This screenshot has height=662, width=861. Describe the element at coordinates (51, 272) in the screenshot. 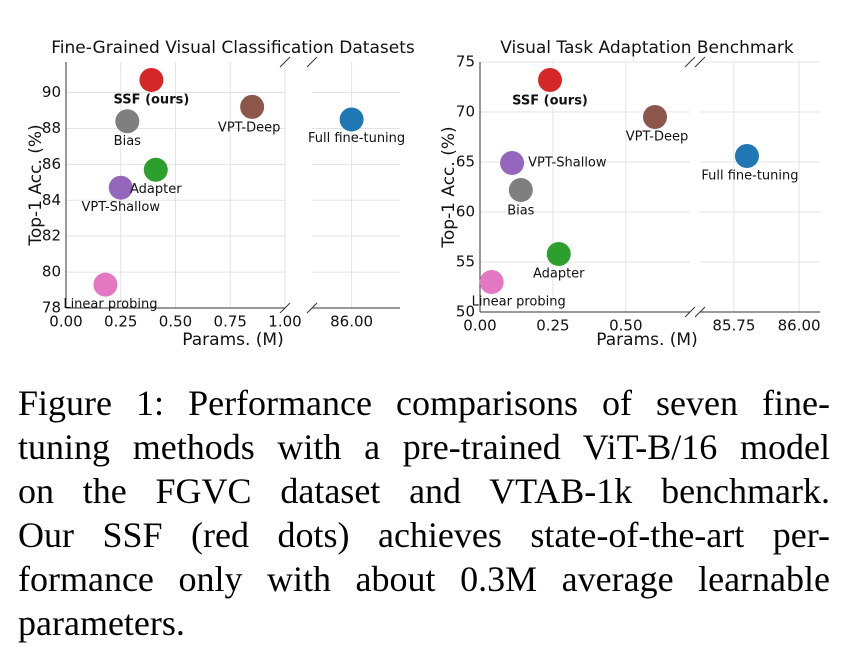

I see `y-tick-label: 80` at that location.